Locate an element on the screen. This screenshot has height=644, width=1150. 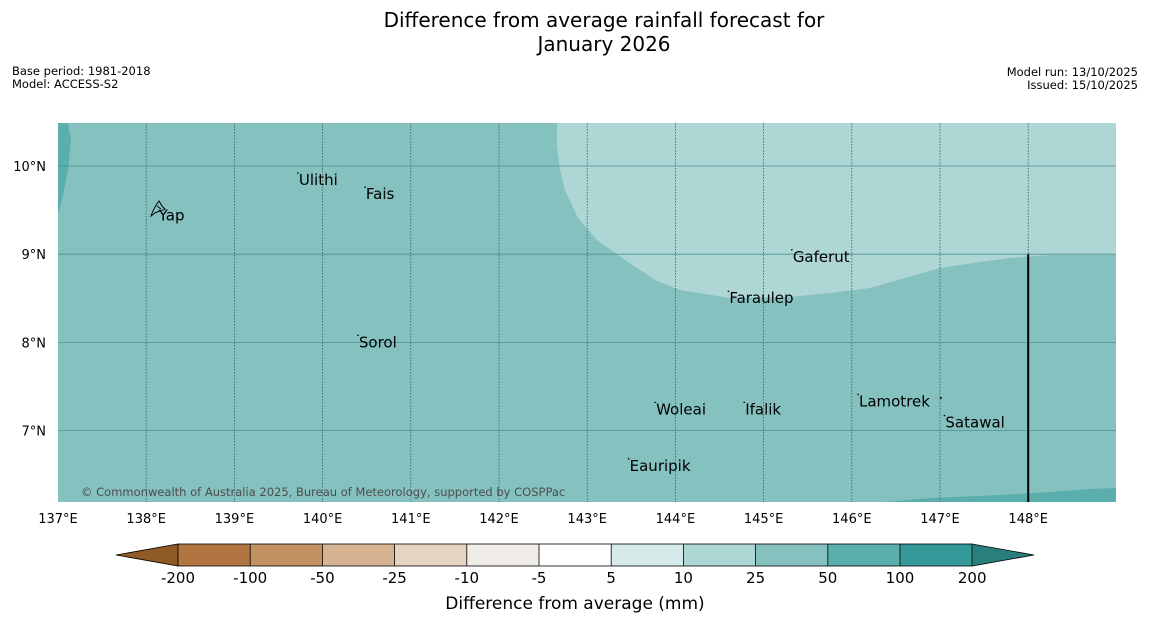
anomaly-region-25-50-south is located at coordinates (1000, 495).